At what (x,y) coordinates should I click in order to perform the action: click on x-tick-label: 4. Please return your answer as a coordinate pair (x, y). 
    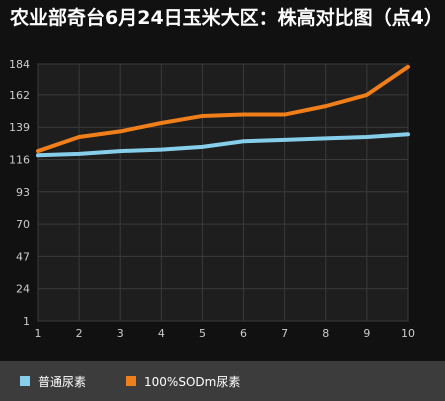
    Looking at the image, I should click on (161, 333).